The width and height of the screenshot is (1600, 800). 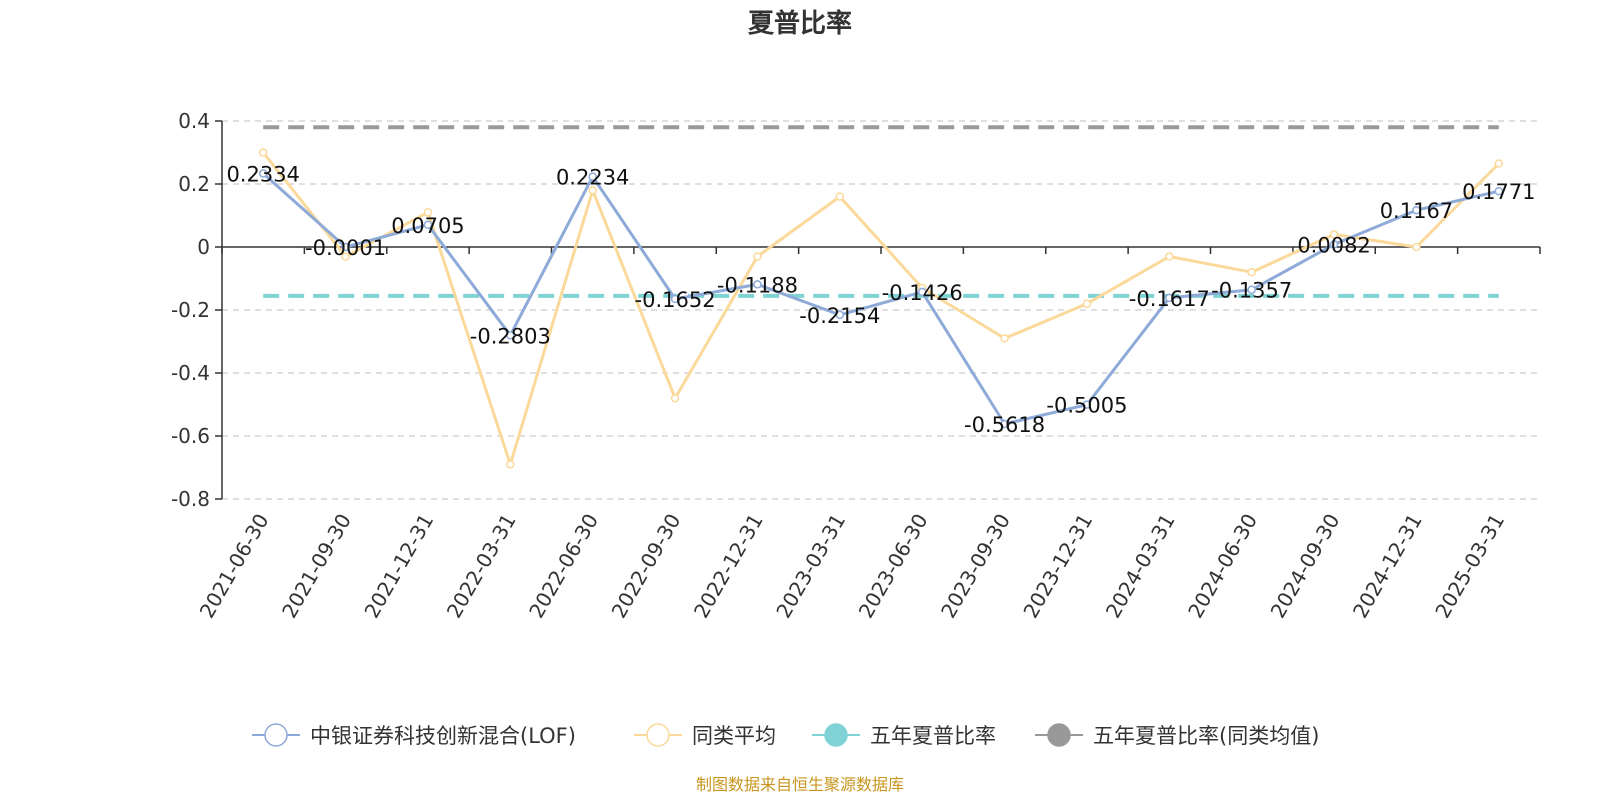 I want to click on data-label: -0.5005, so click(x=1086, y=406).